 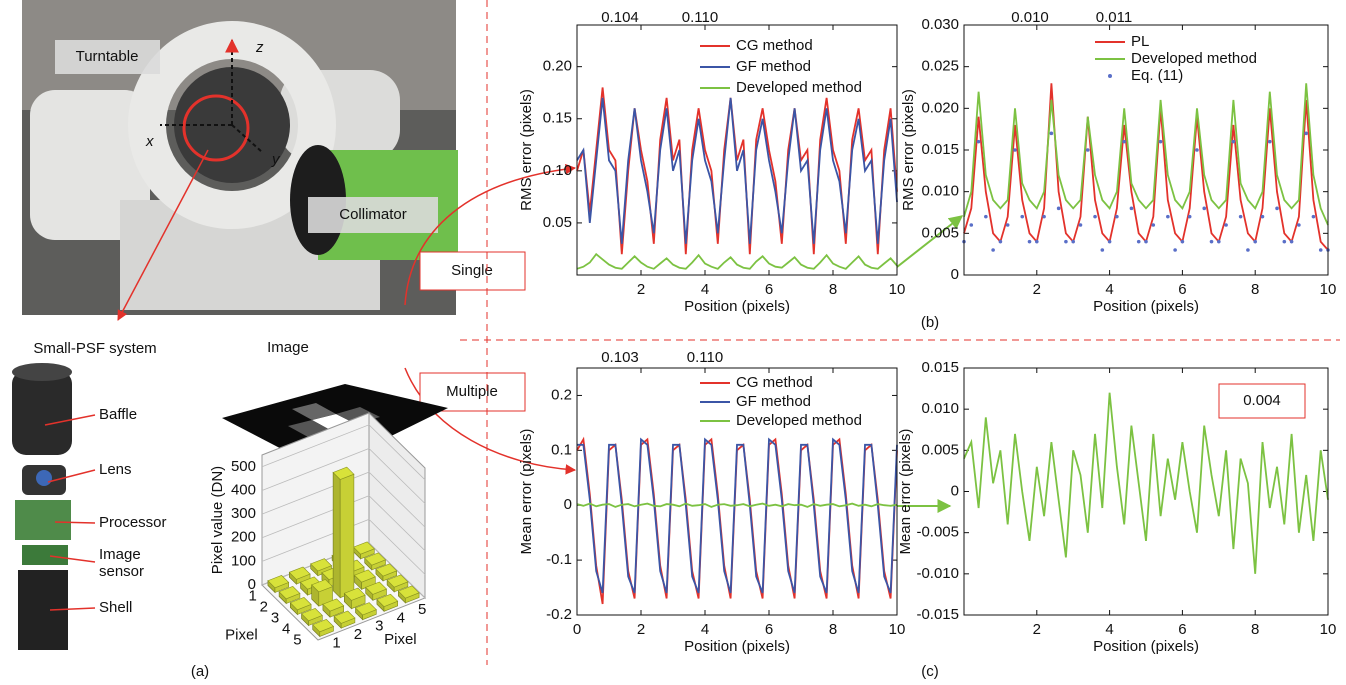 What do you see at coordinates (940, 367) in the screenshot?
I see `y-tick-label: 0.015` at bounding box center [940, 367].